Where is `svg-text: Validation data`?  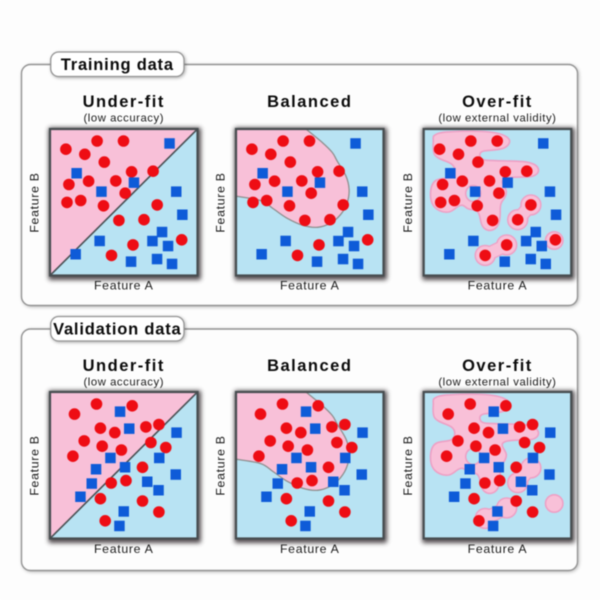 svg-text: Validation data is located at coordinates (117, 330).